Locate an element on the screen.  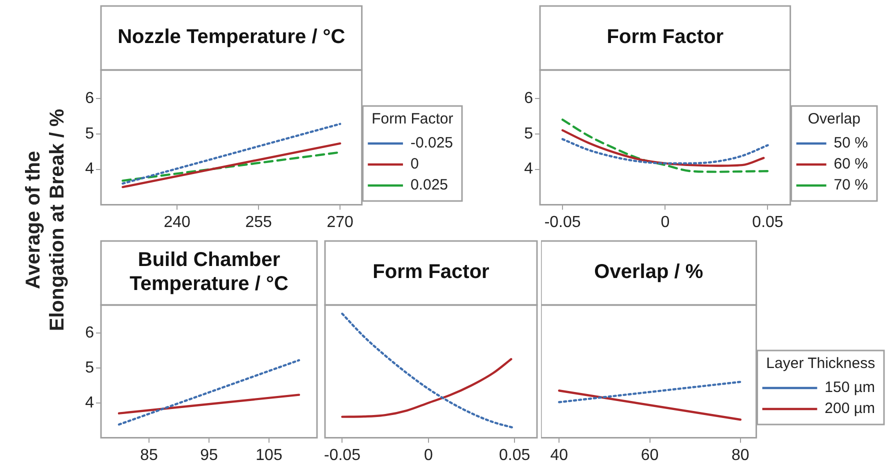
legend-label: 0 is located at coordinates (414, 164).